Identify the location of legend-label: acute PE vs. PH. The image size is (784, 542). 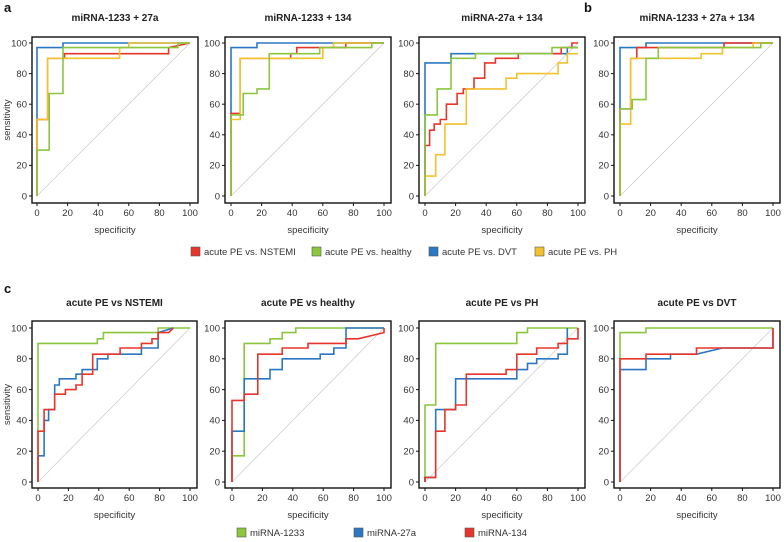
(582, 252).